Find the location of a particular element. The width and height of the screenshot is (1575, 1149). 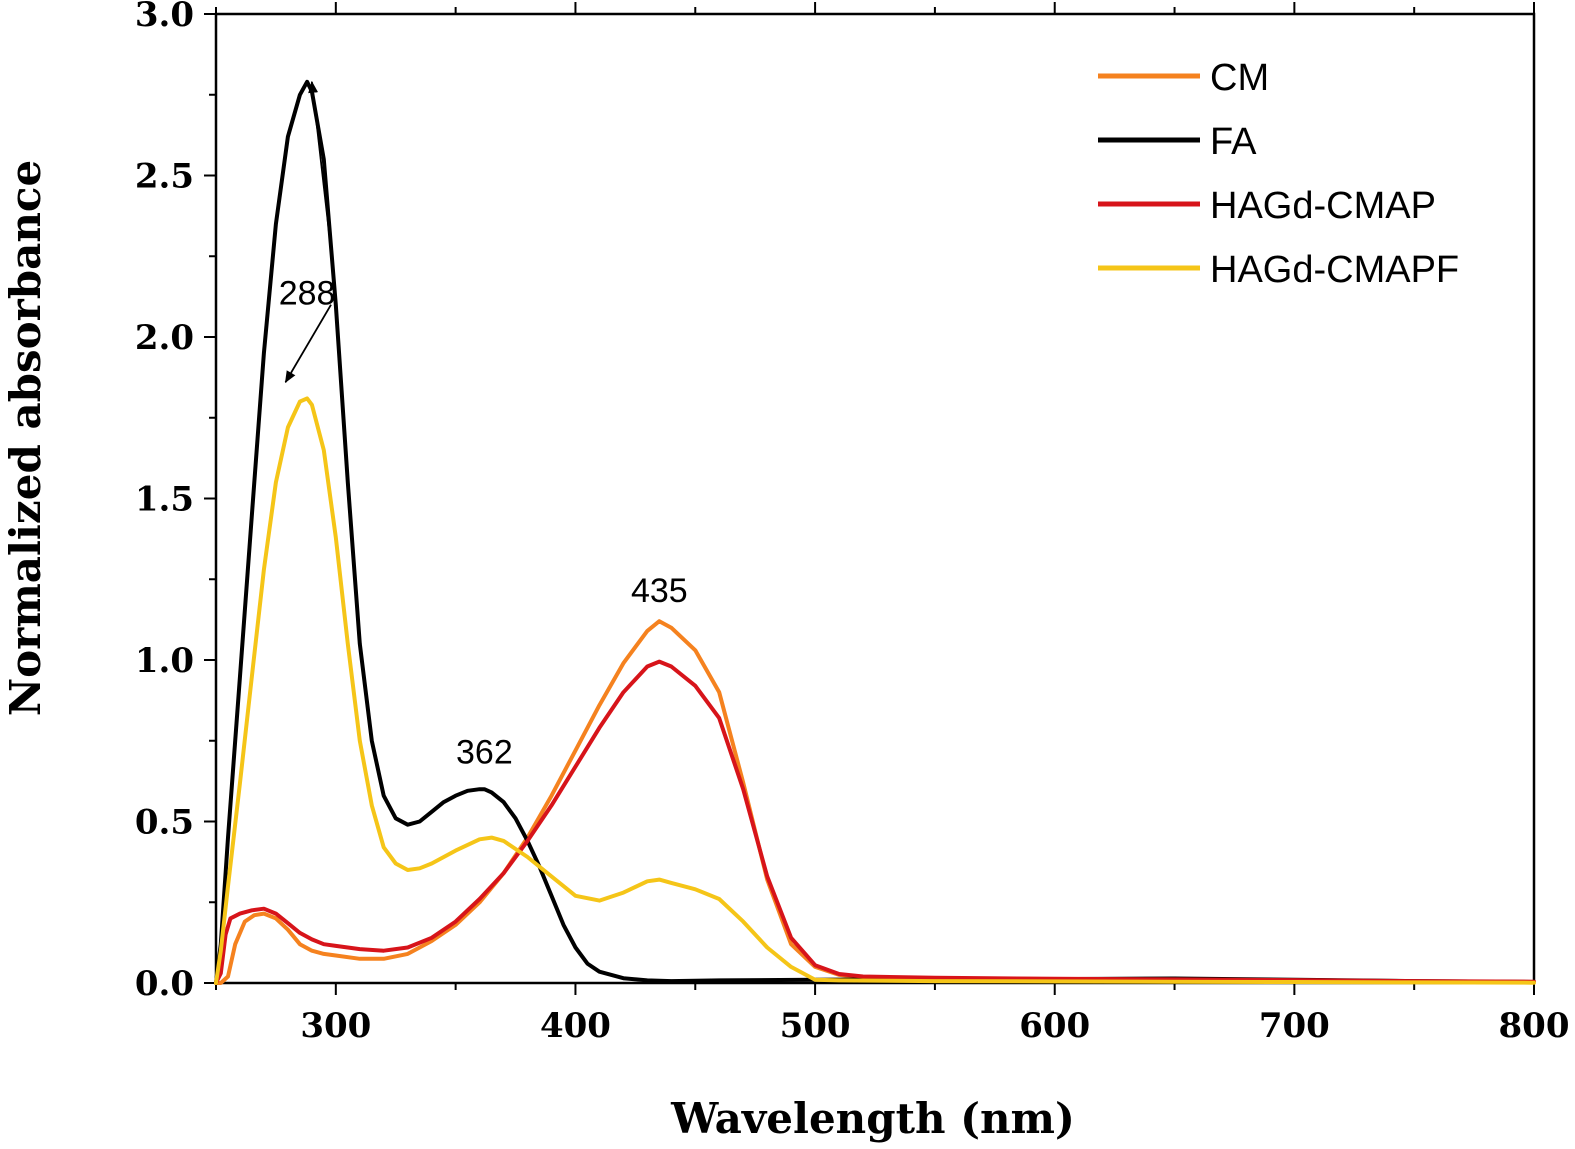

y-tick-label: 0.0 is located at coordinates (164, 984).